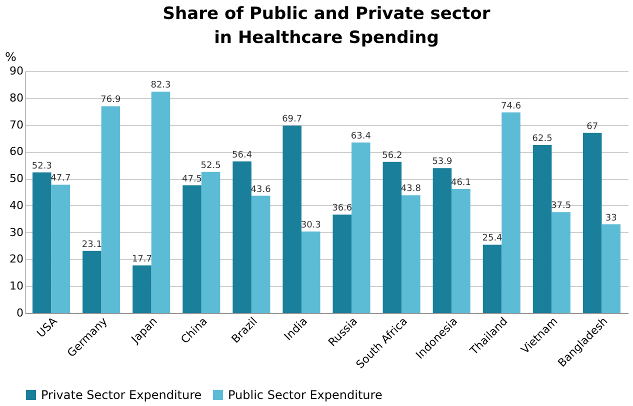 The height and width of the screenshot is (406, 633). Describe the element at coordinates (17, 179) in the screenshot. I see `y-tick-label: 50` at that location.